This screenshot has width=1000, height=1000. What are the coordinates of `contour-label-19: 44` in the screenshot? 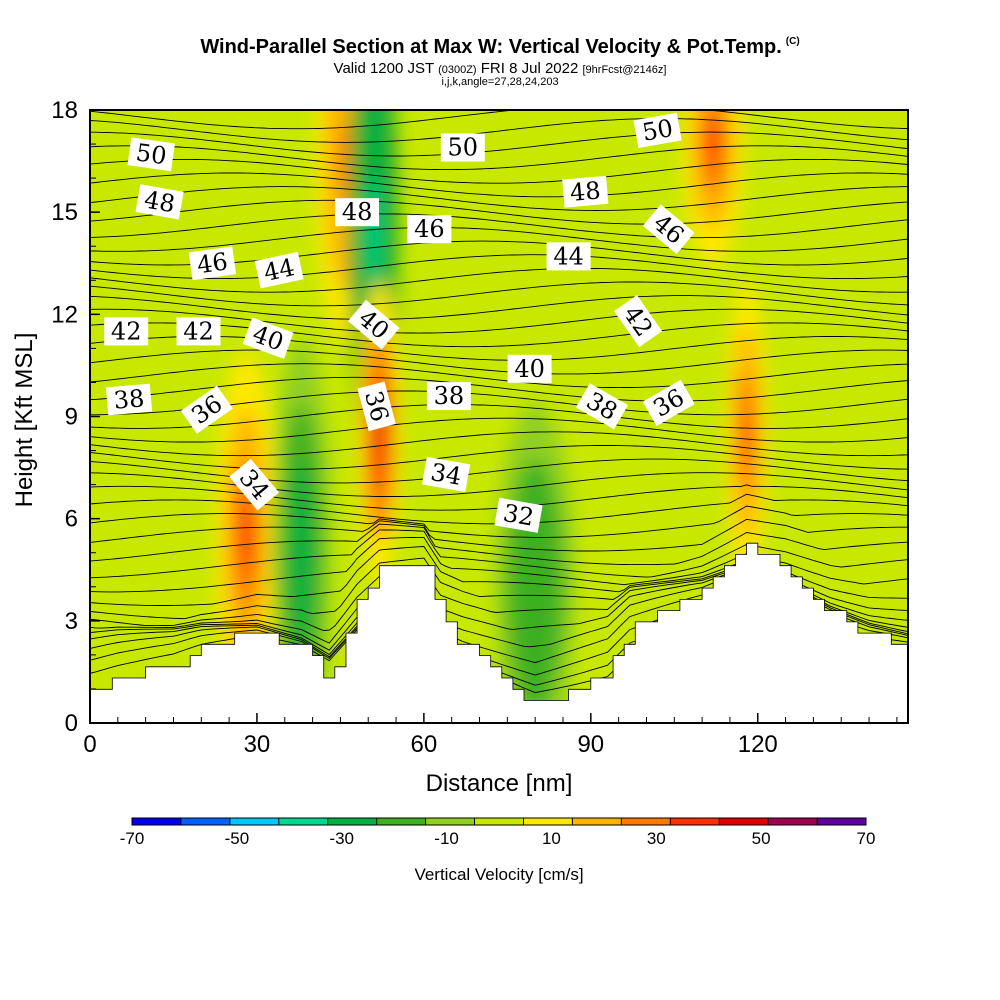 It's located at (568, 256).